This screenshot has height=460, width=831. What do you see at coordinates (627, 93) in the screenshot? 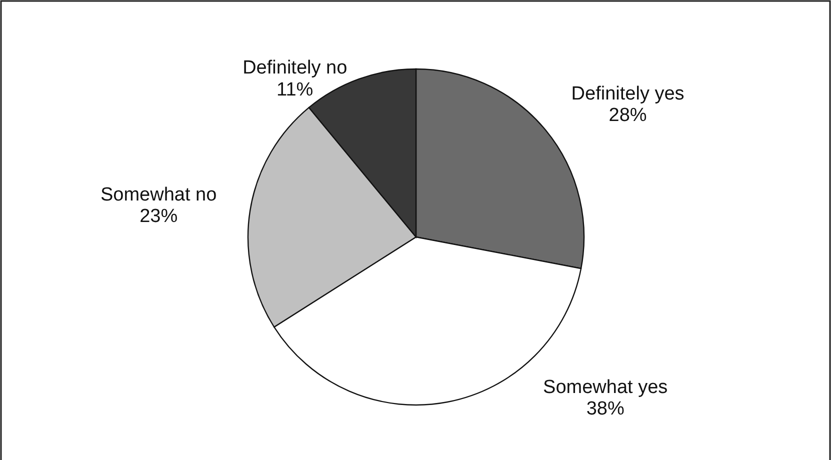
I see `slice-label: Definitely yes` at bounding box center [627, 93].